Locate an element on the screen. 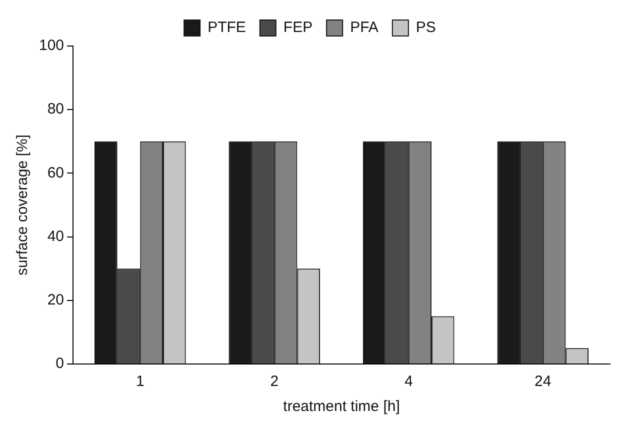 This screenshot has height=424, width=626. x-axis-title: treatment time [h] is located at coordinates (341, 407).